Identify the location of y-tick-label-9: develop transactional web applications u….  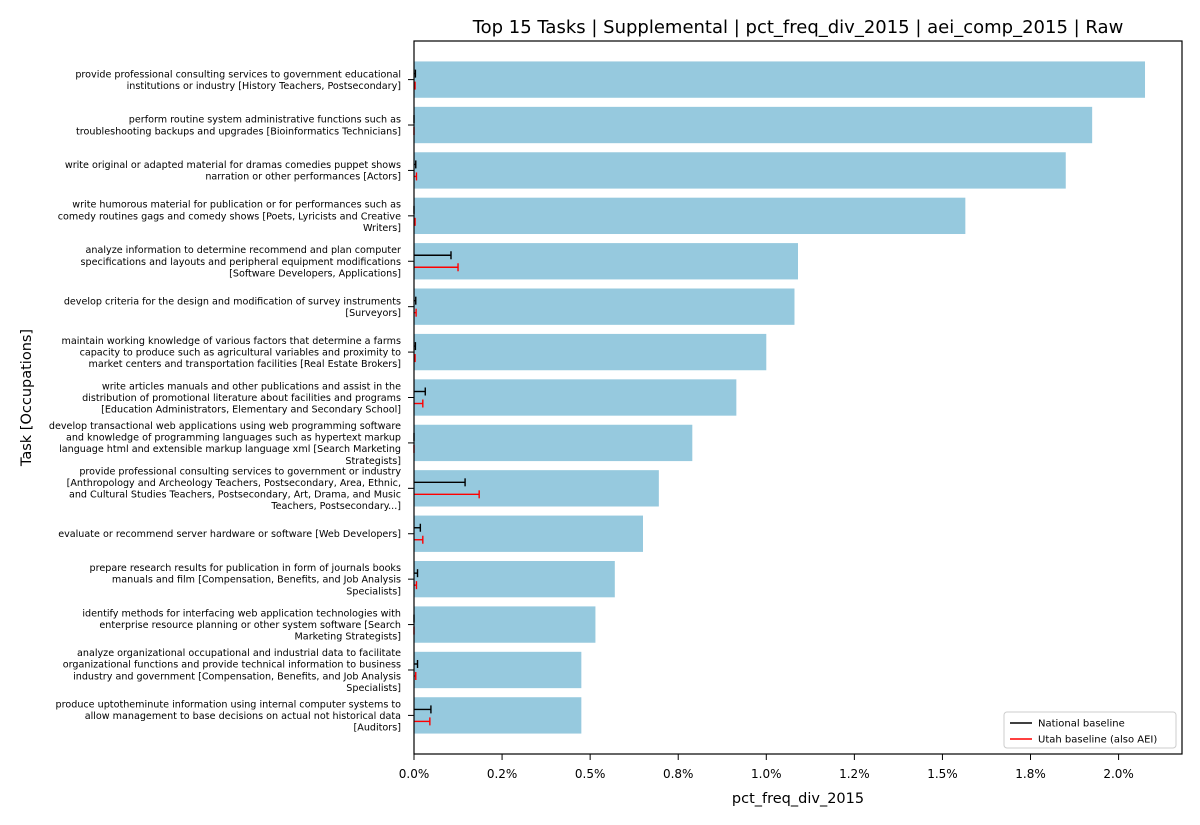
(225, 444).